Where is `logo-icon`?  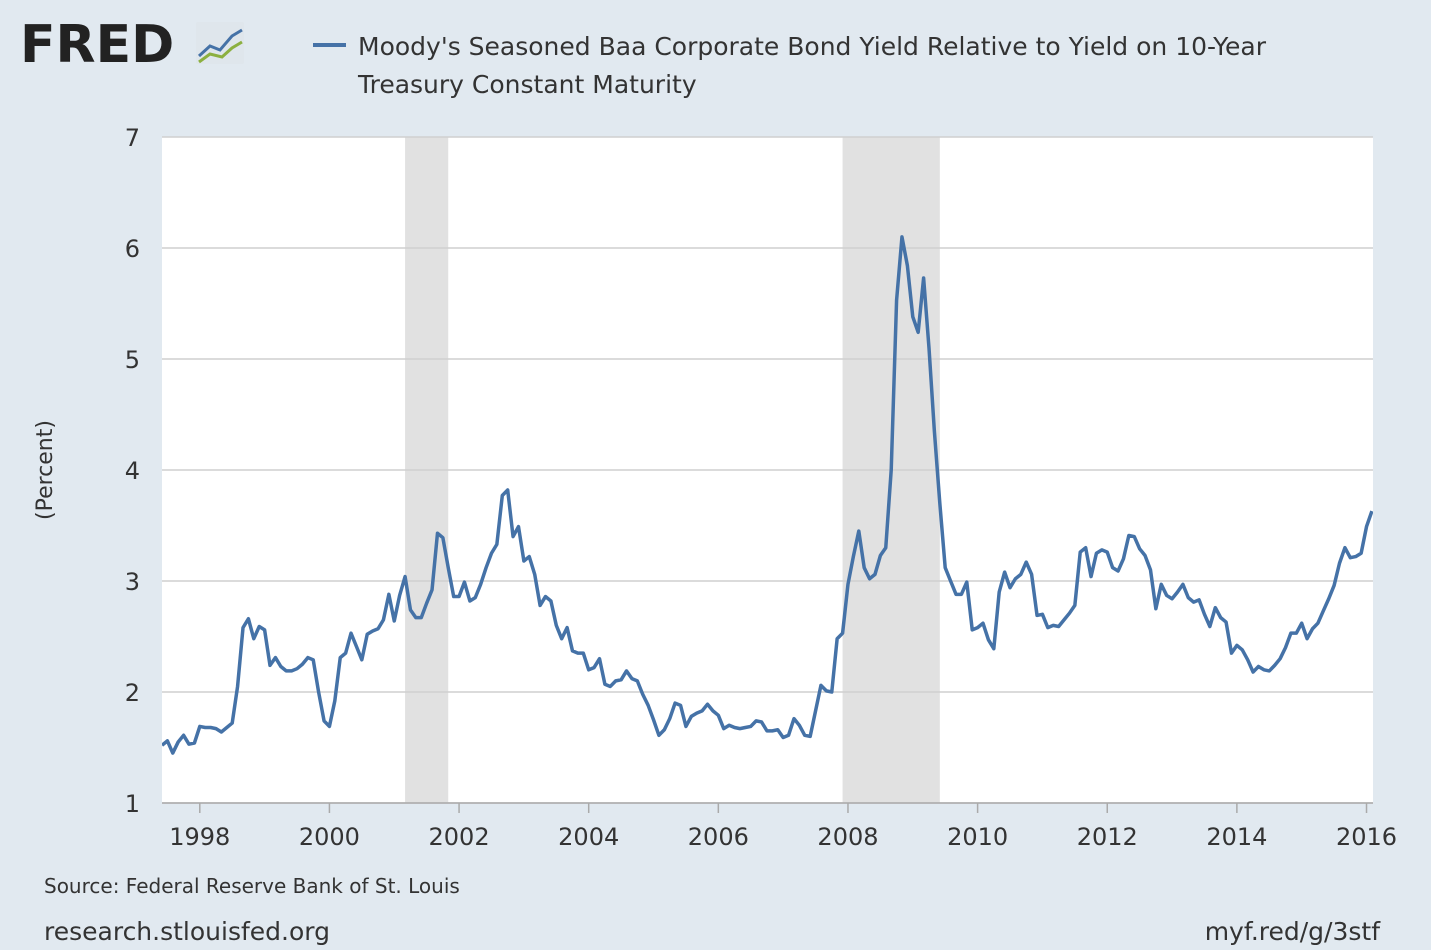 logo-icon is located at coordinates (220, 43).